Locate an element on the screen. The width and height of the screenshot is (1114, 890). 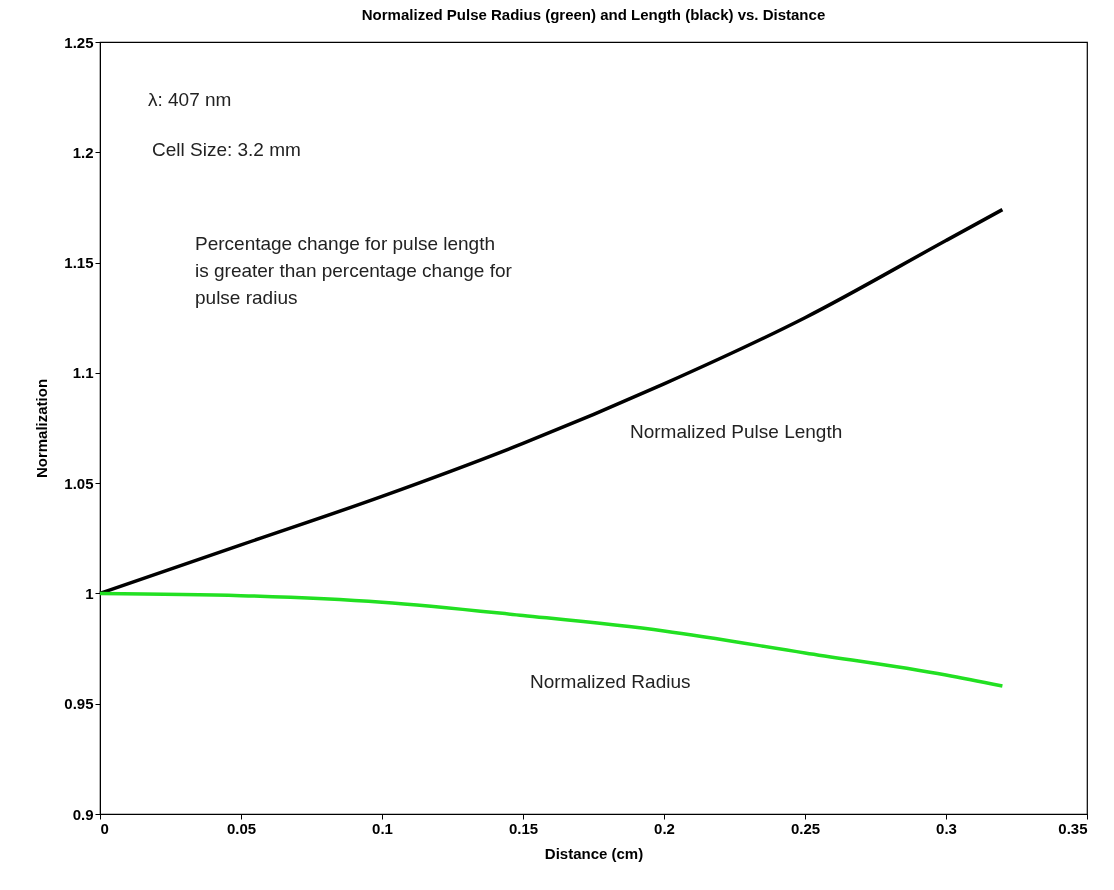
y-tick-label: 1.25 is located at coordinates (79, 42).